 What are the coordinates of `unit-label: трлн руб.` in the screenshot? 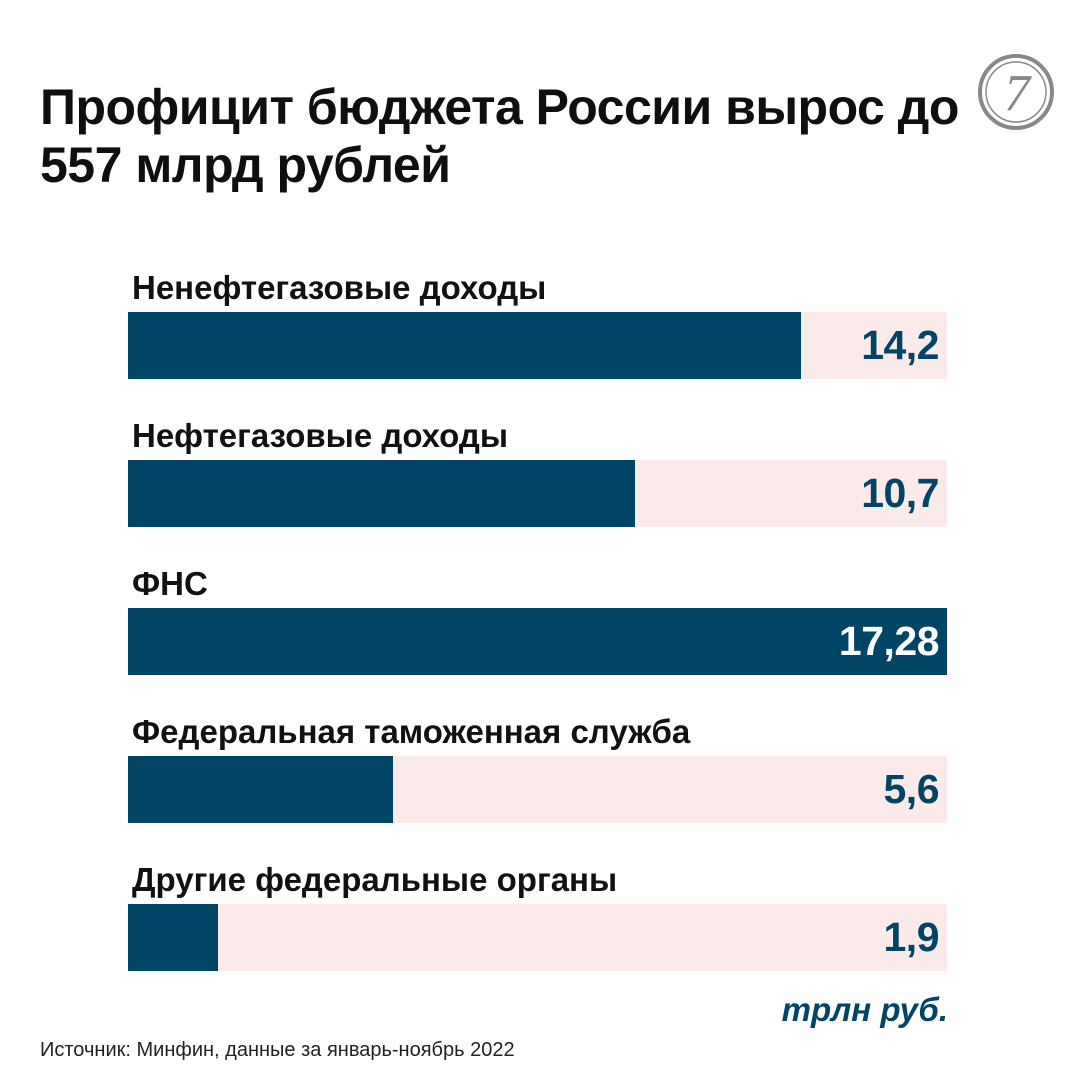 It's located at (864, 1009).